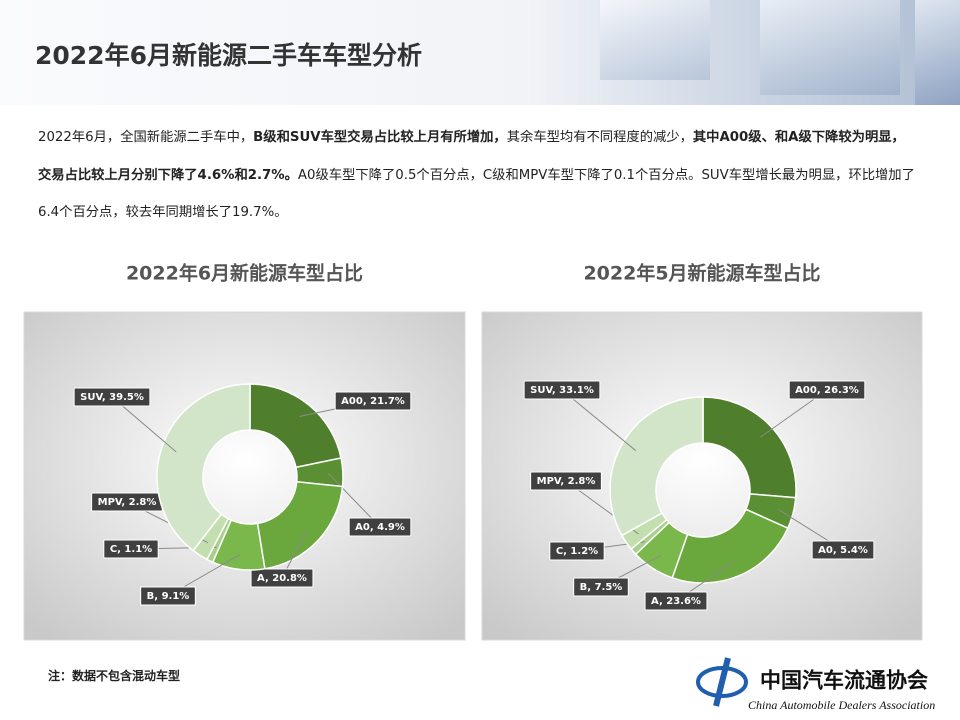 The width and height of the screenshot is (960, 720). I want to click on chart-title: 2022年5月新能源车型占比, so click(701, 273).